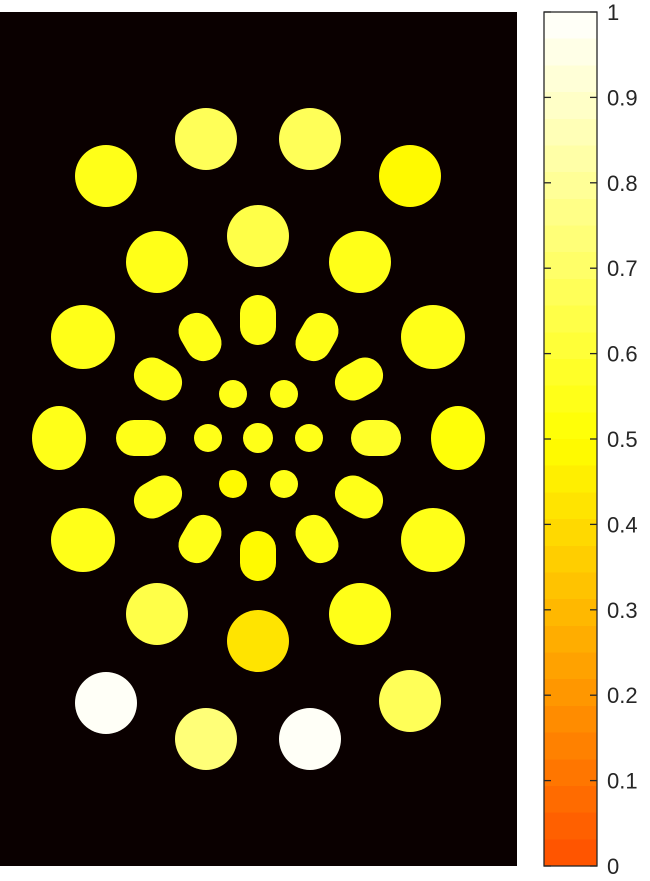 This screenshot has width=650, height=881. What do you see at coordinates (622, 695) in the screenshot?
I see `colorbar-tick-label: 0.2` at bounding box center [622, 695].